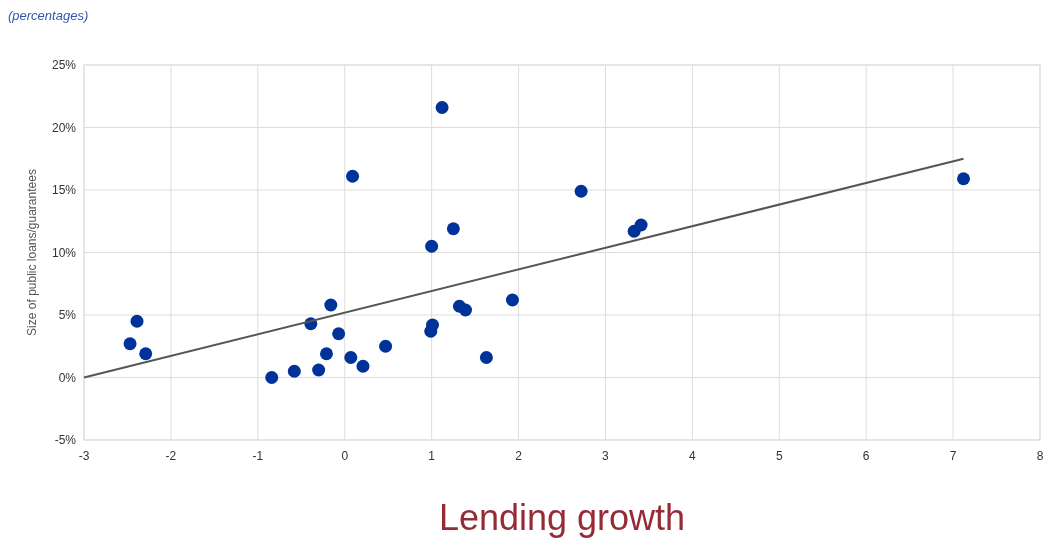  What do you see at coordinates (345, 456) in the screenshot?
I see `x-tick-label: 0` at bounding box center [345, 456].